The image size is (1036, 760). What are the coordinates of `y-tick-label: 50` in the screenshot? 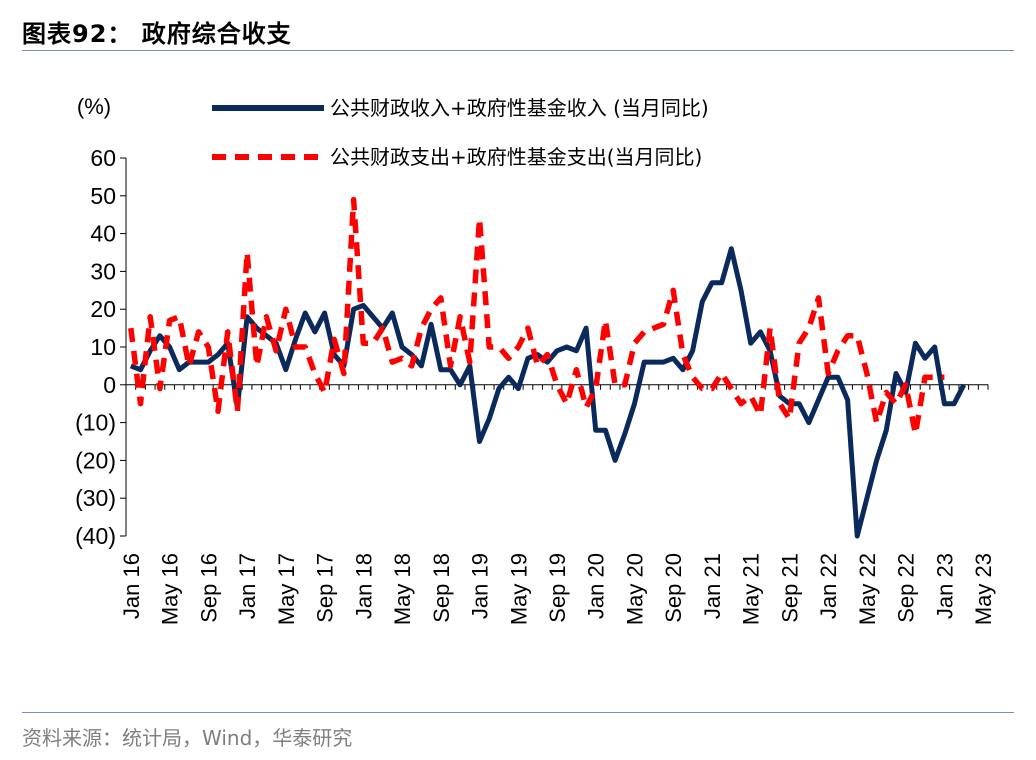 It's located at (103, 196).